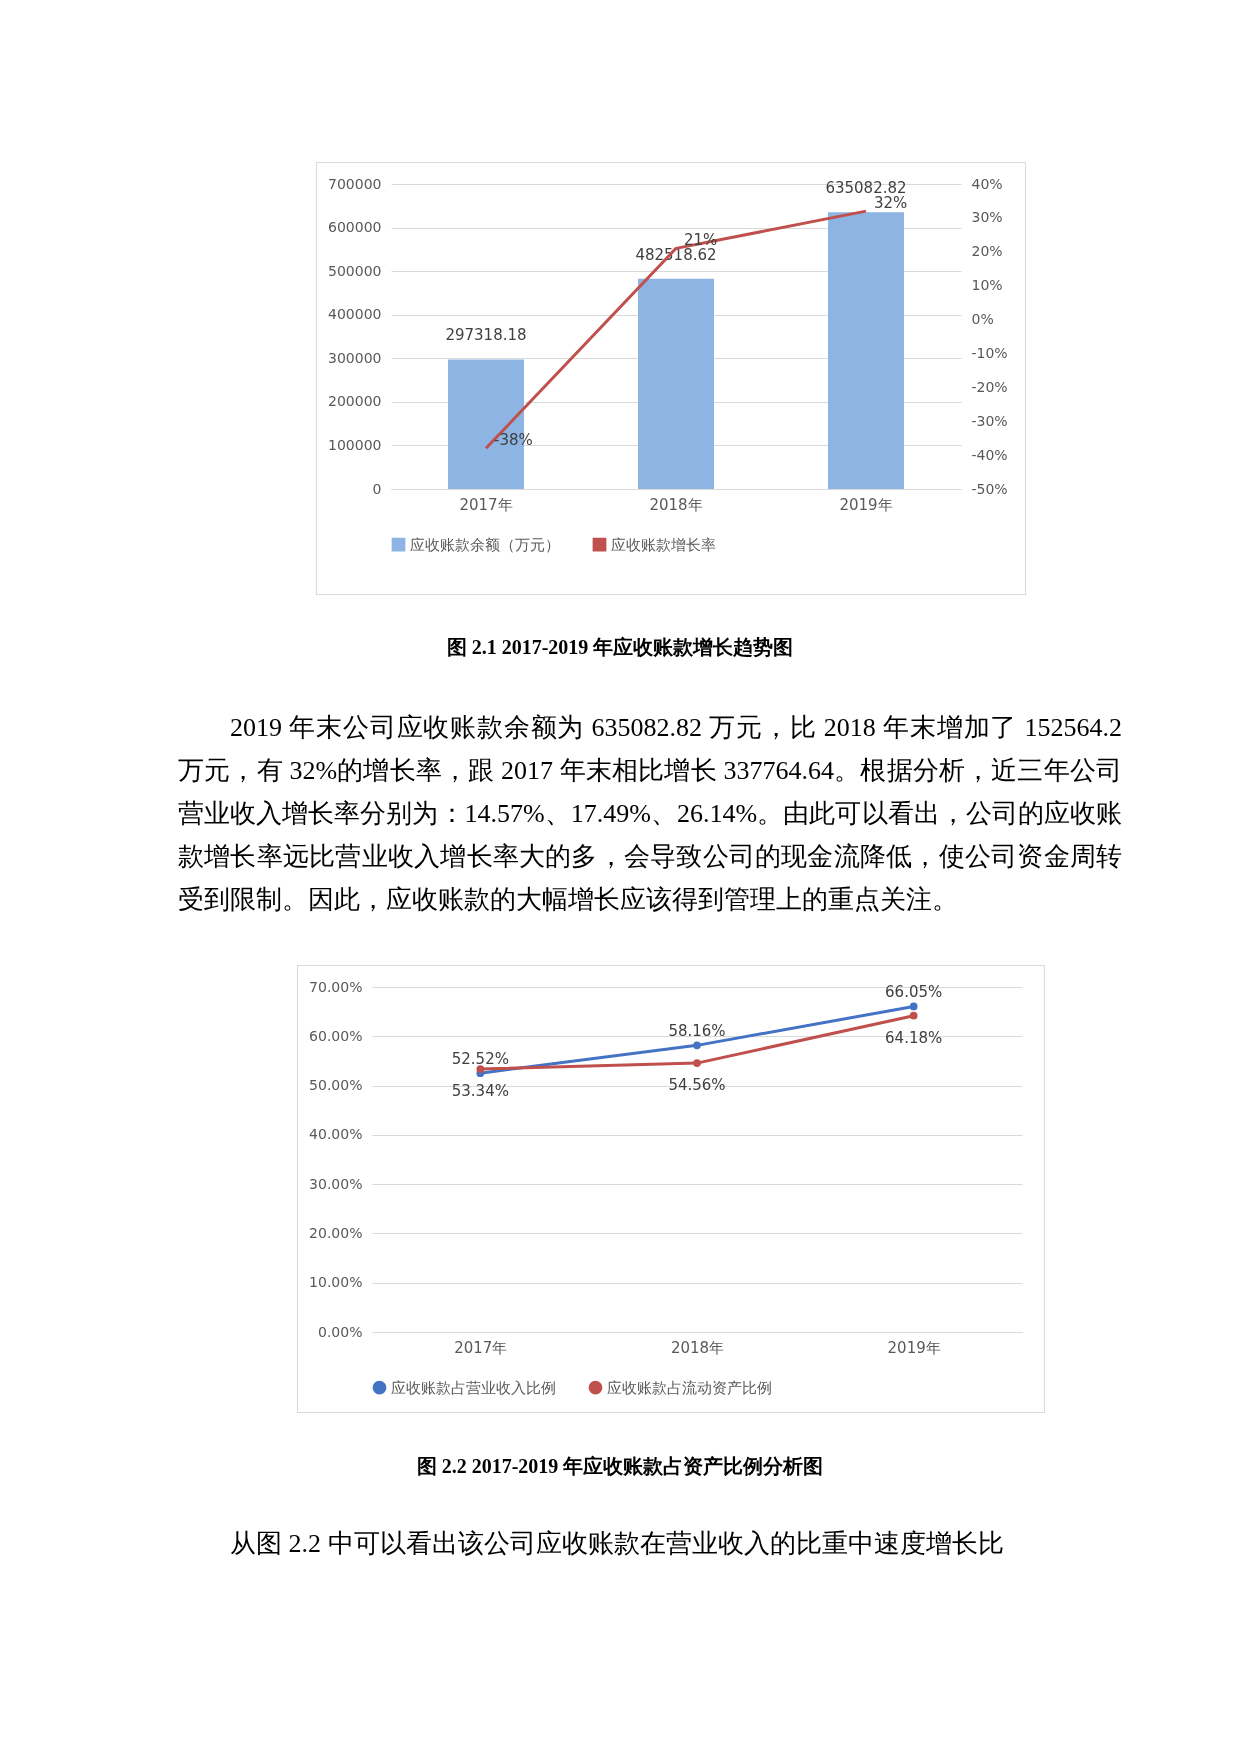 The image size is (1240, 1754). What do you see at coordinates (336, 986) in the screenshot?
I see `y-tick-label: 70.00%` at bounding box center [336, 986].